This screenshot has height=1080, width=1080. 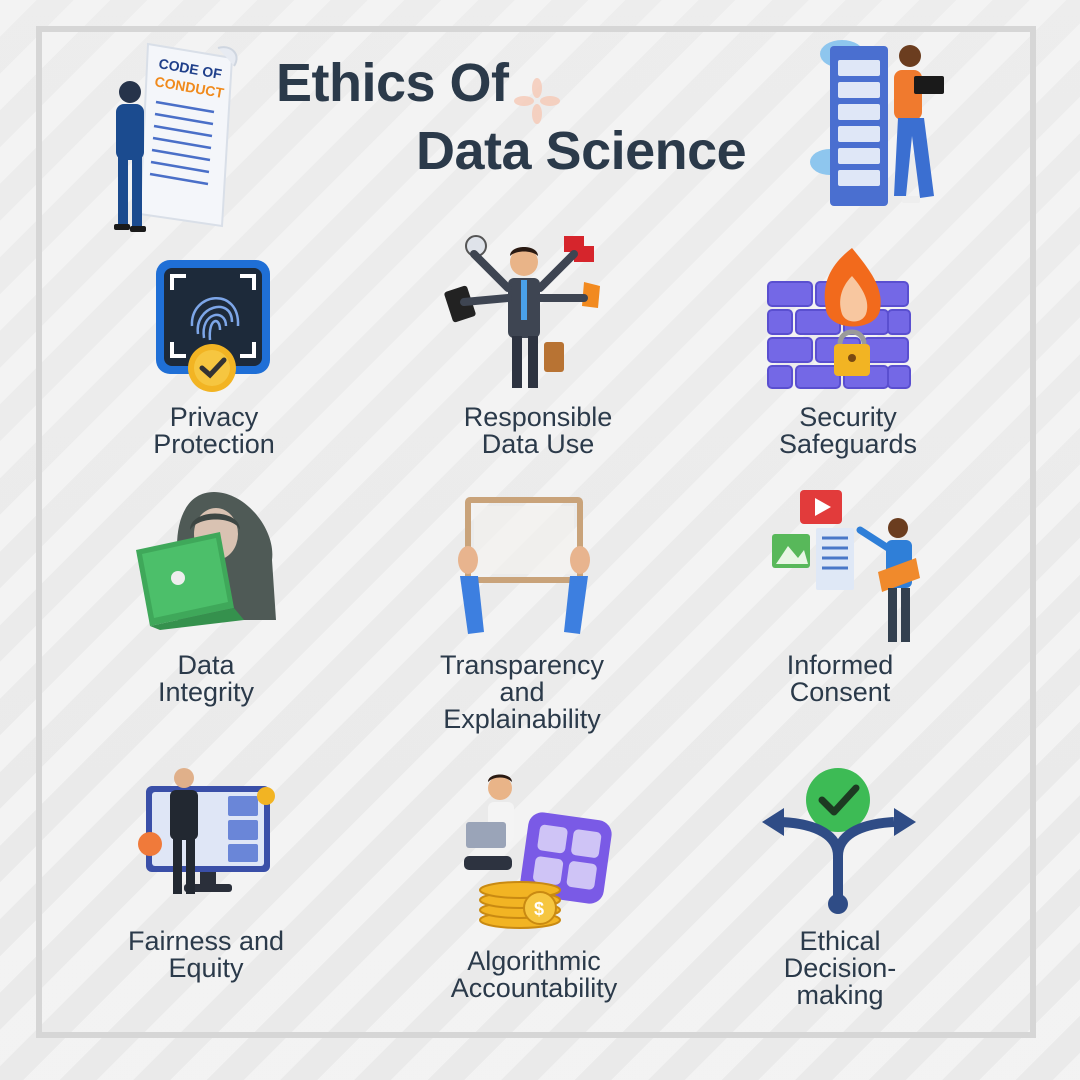 What do you see at coordinates (207, 560) in the screenshot?
I see `hooded-hacker-icon` at bounding box center [207, 560].